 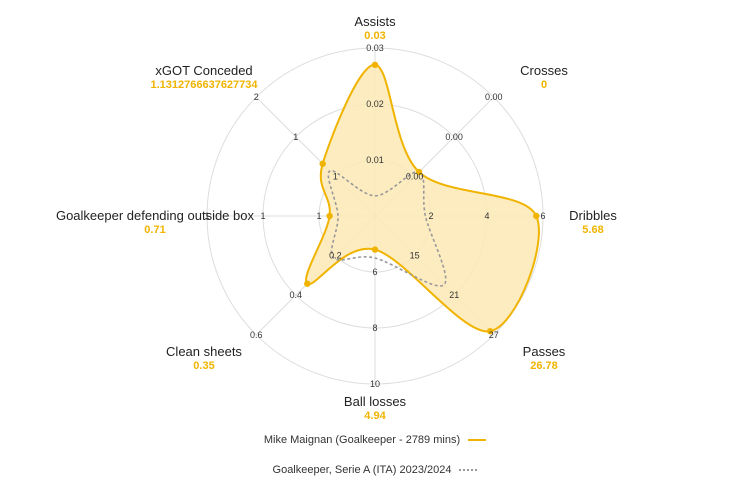 What do you see at coordinates (204, 351) in the screenshot?
I see `axis-label-6: Clean sheets` at bounding box center [204, 351].